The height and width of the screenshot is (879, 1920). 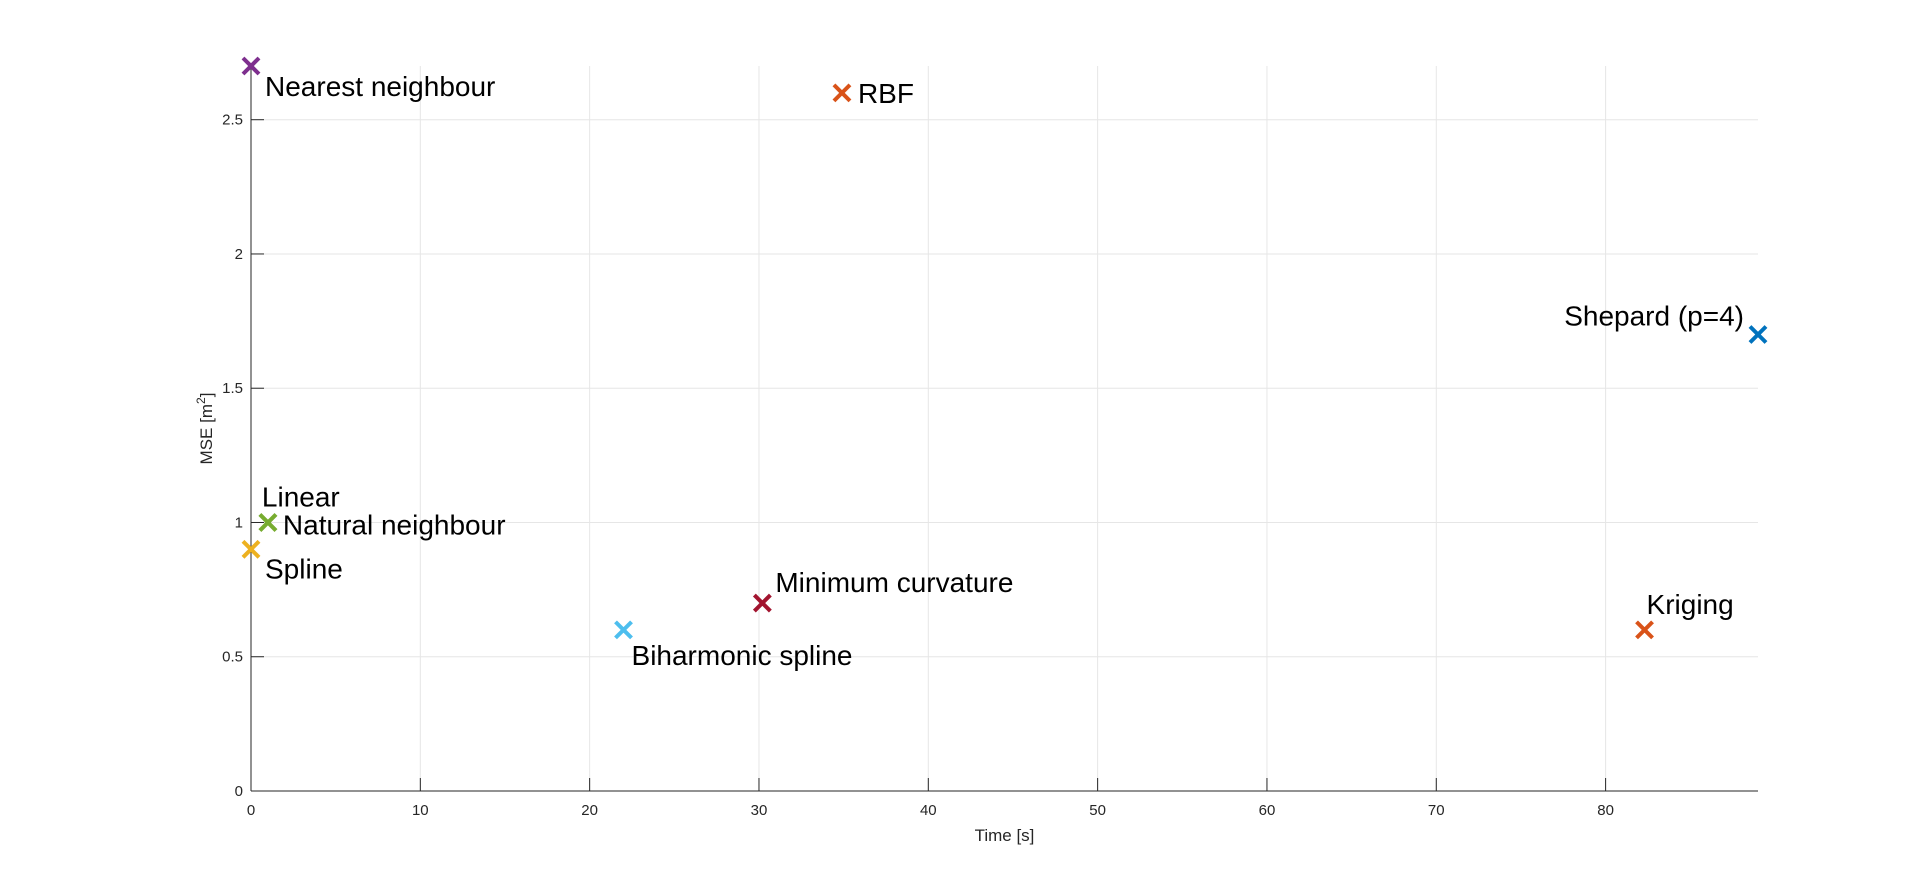 I want to click on data-point: Biharmonic spline, so click(x=733, y=645).